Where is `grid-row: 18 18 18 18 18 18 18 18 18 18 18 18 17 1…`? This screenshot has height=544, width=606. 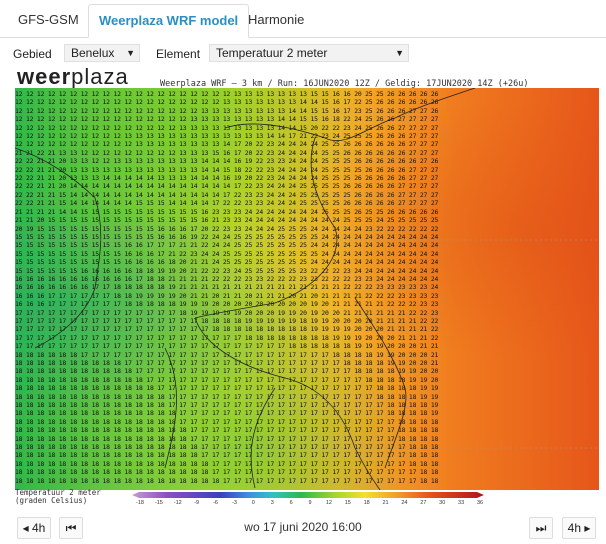
grid-row: 18 18 18 18 18 18 18 18 18 18 18 18 17 1… is located at coordinates (227, 379).